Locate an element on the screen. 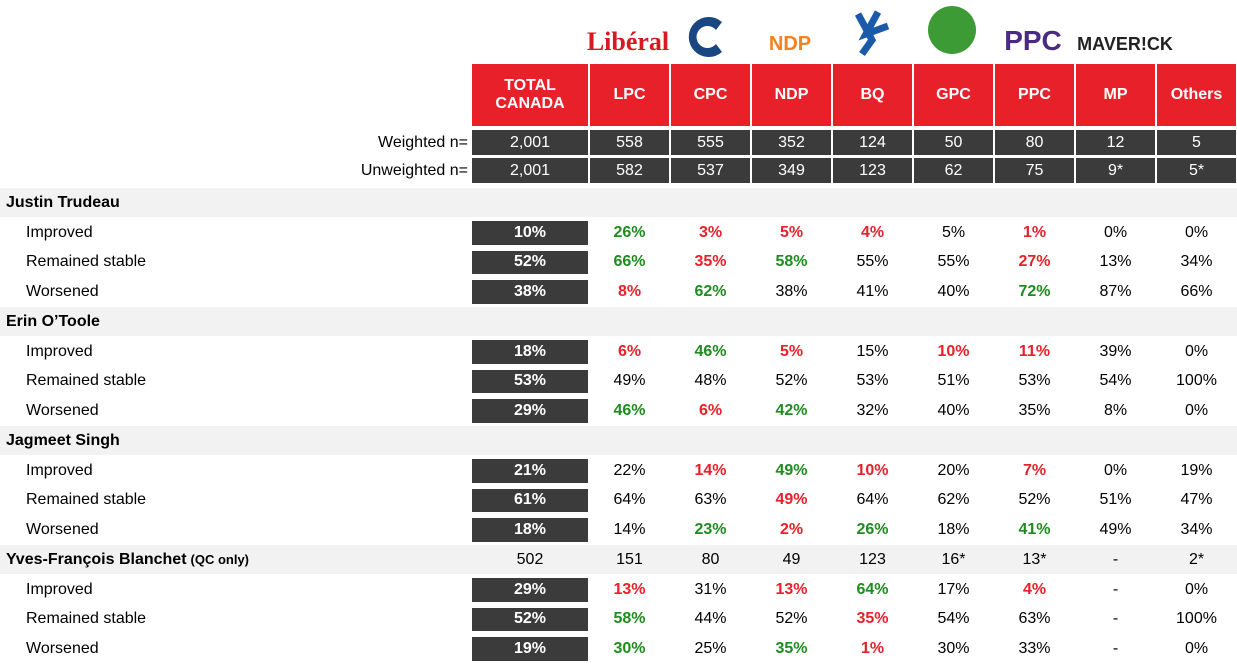 This screenshot has height=664, width=1237. section-name: Yves-François Blanchet is located at coordinates (96, 559).